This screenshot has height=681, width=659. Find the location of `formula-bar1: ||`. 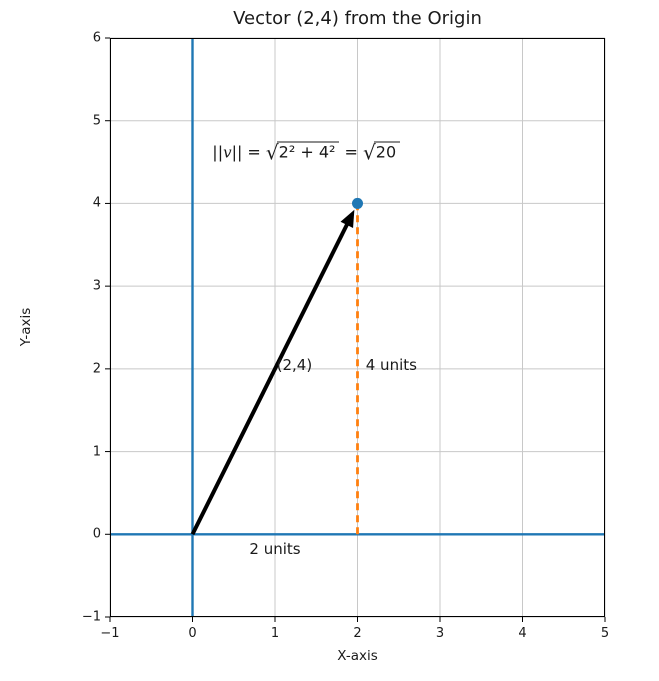

formula-bar1: || is located at coordinates (218, 152).